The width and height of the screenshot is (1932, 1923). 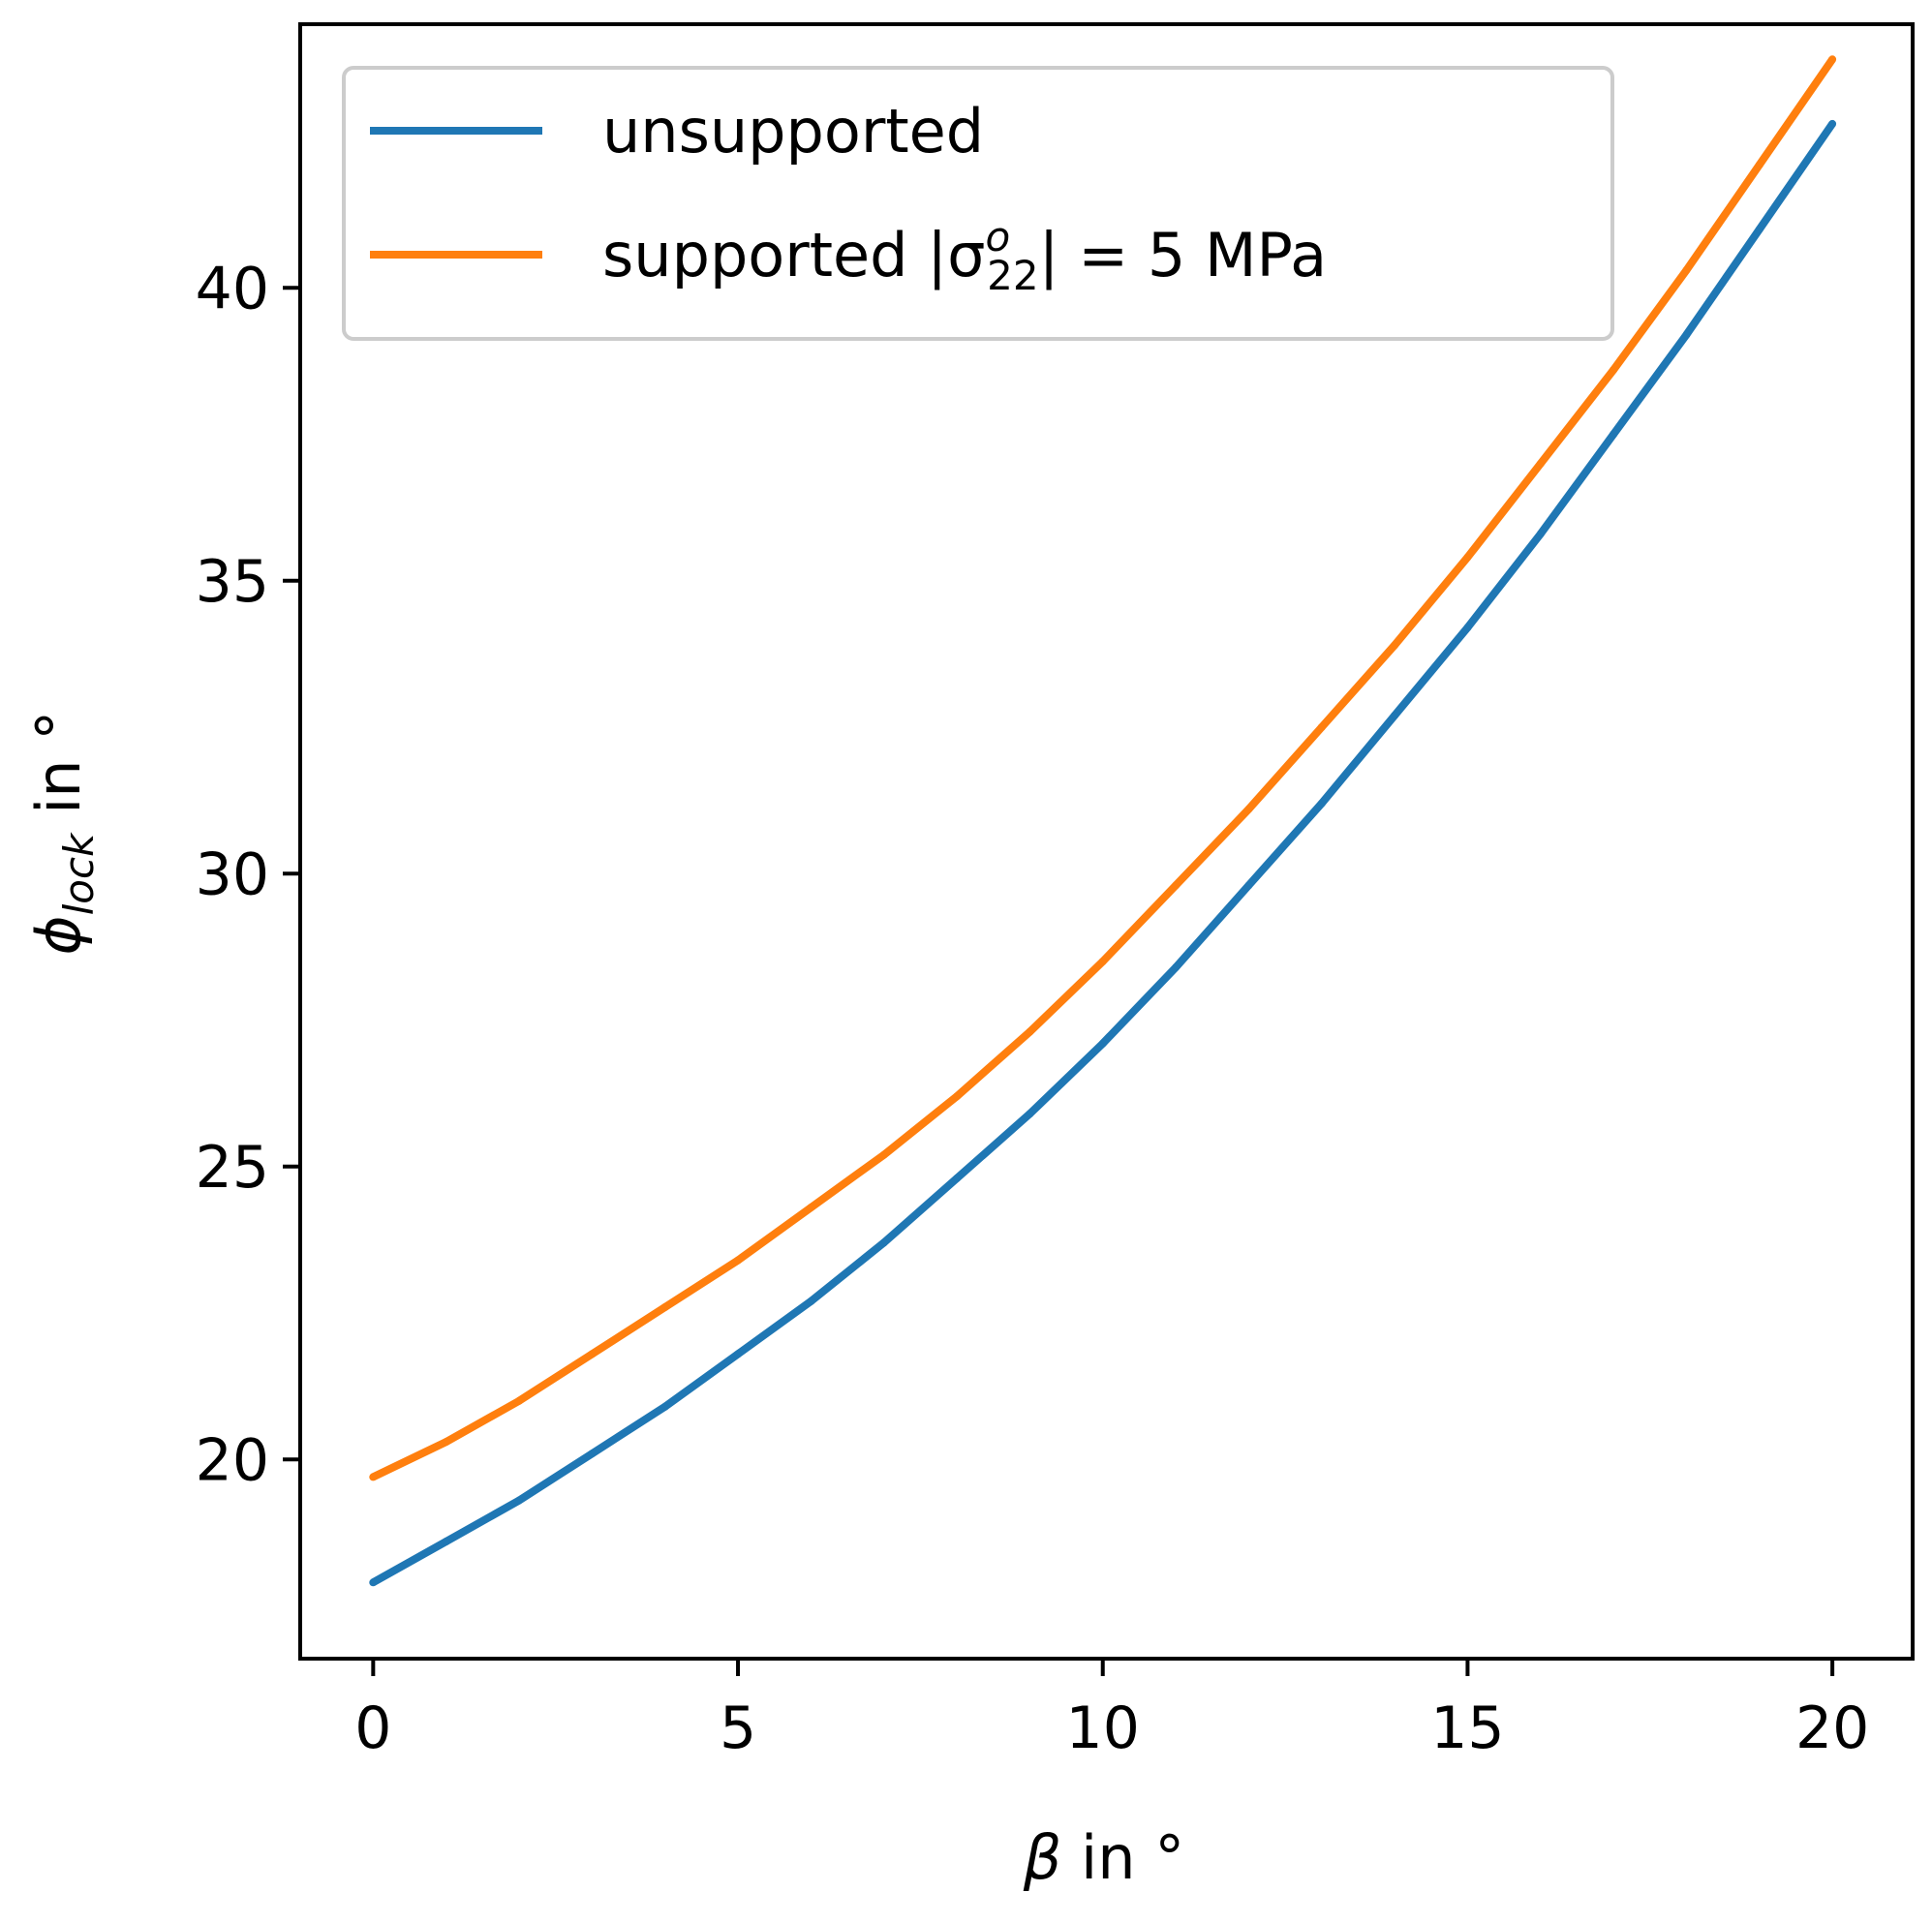 I want to click on legend-box, so click(x=978, y=203).